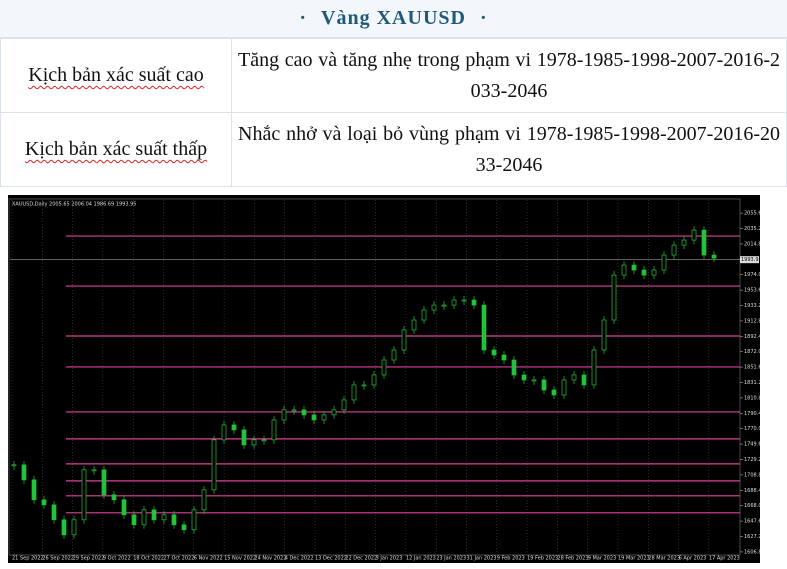 The height and width of the screenshot is (569, 787). I want to click on x-tick-label: 9 Feb 2023, so click(511, 559).